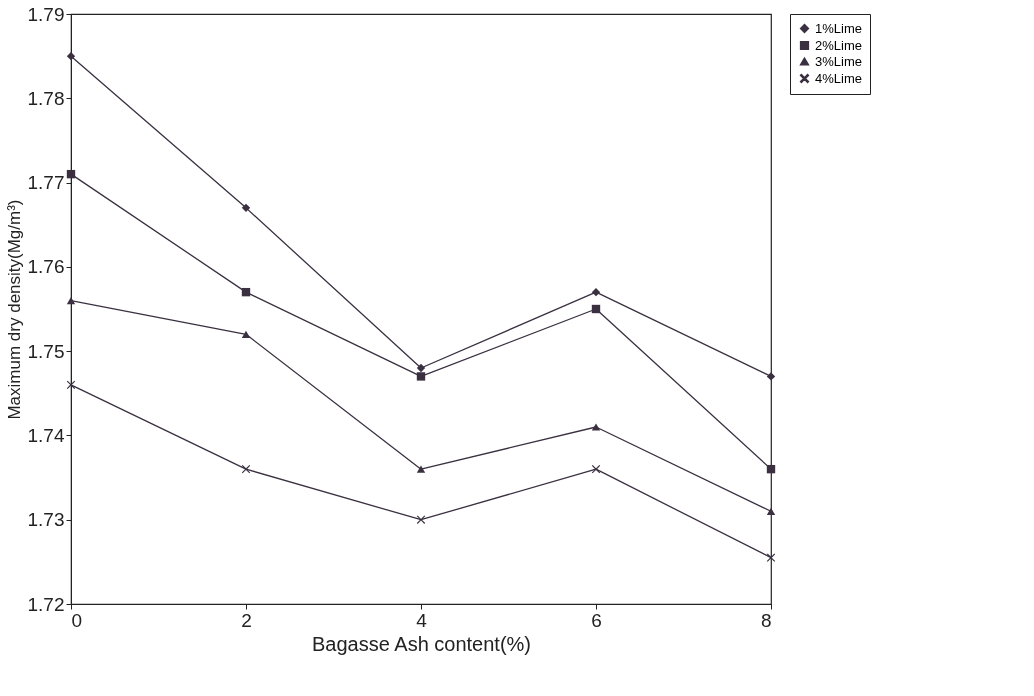 The height and width of the screenshot is (696, 1034). What do you see at coordinates (77, 620) in the screenshot?
I see `x-tick-label: 0` at bounding box center [77, 620].